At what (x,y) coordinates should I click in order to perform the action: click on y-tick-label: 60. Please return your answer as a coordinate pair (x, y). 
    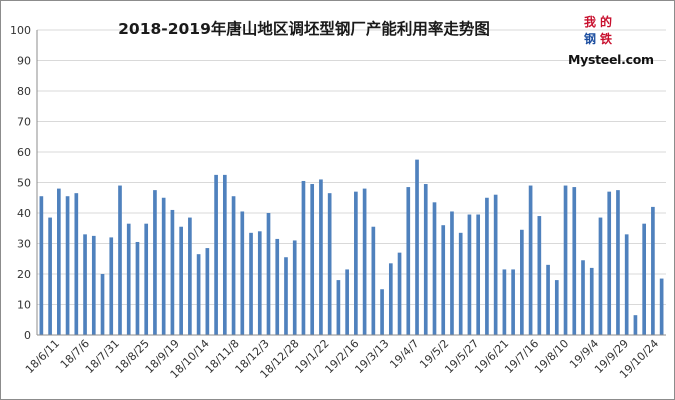
    Looking at the image, I should click on (24, 152).